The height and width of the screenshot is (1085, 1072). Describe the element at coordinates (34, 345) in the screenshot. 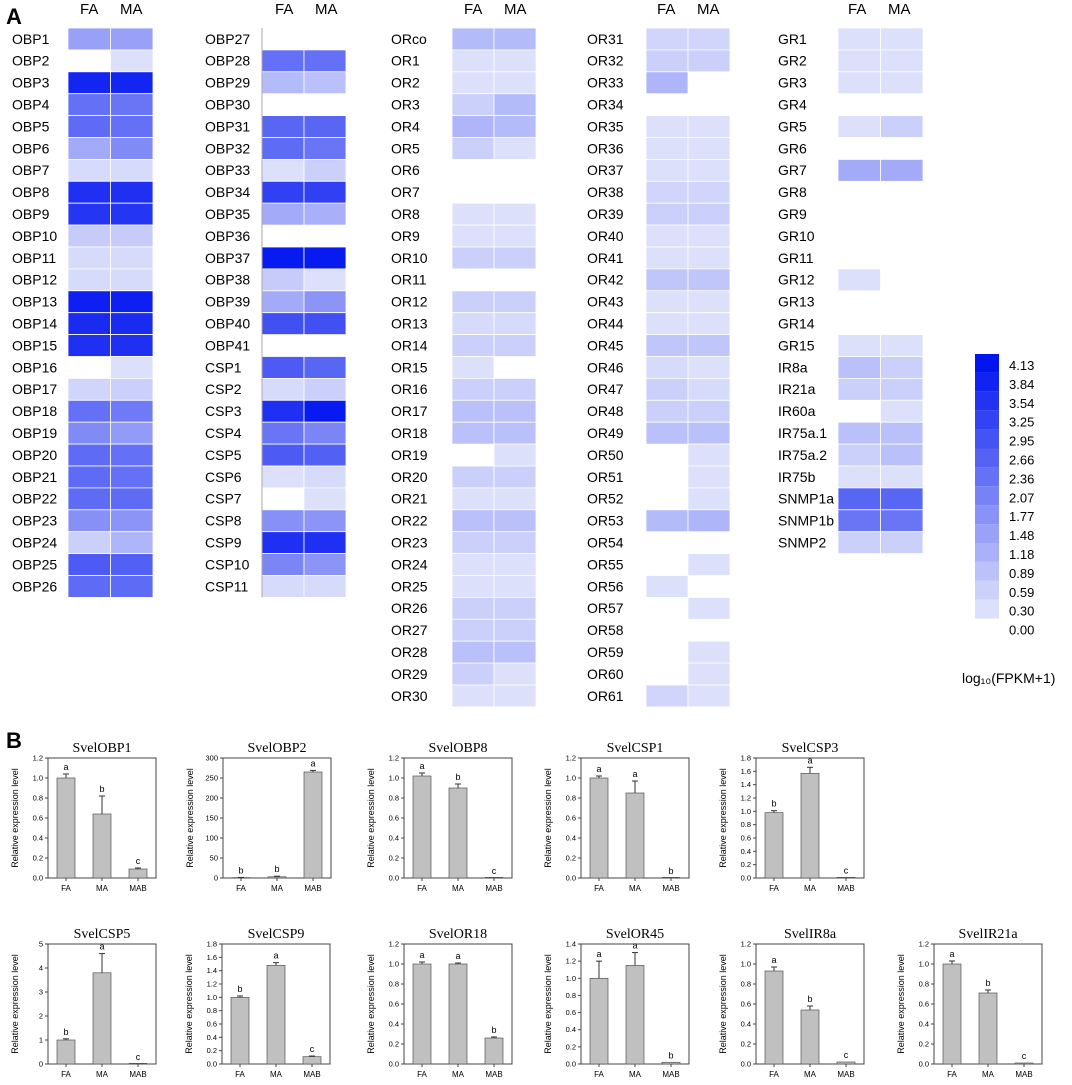

I see `heatmap-row-label: OBP15` at that location.